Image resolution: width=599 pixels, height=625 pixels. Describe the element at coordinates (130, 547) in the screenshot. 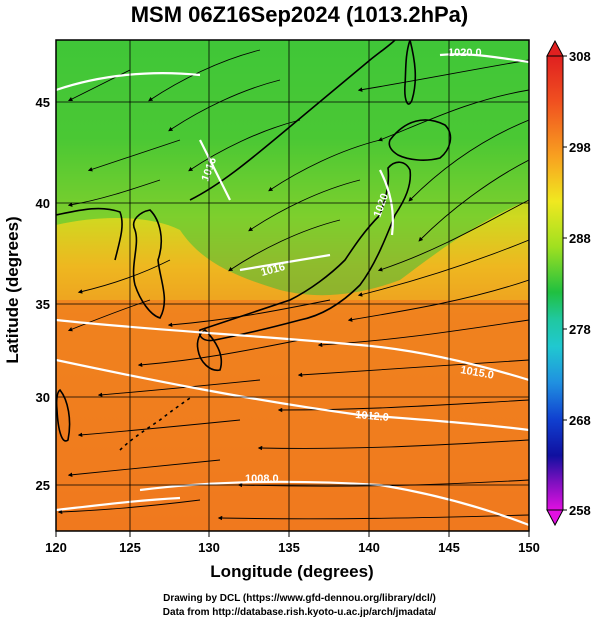

I see `x-tick-label: 125` at that location.